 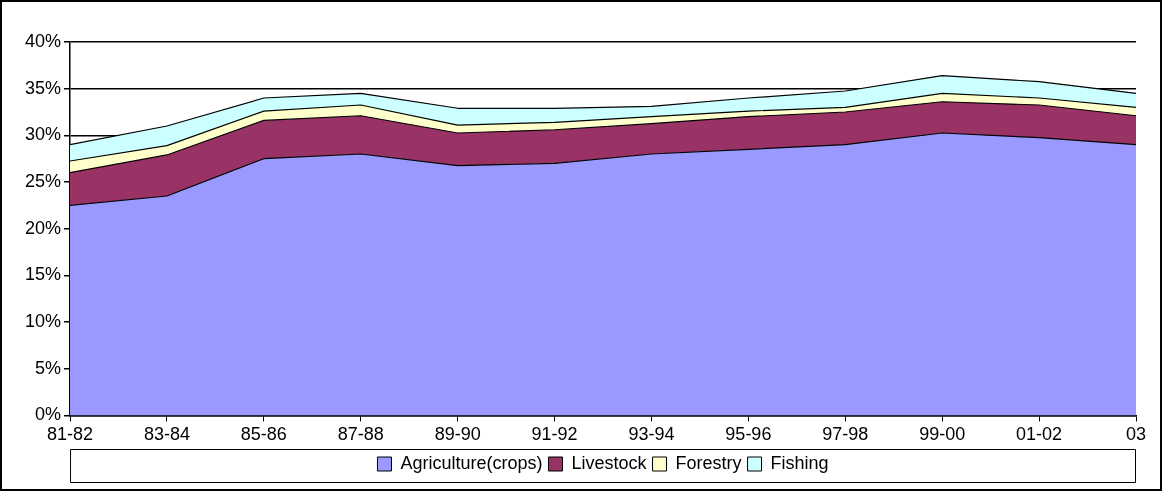 I want to click on x-tick-label: 01-02, so click(x=1039, y=434).